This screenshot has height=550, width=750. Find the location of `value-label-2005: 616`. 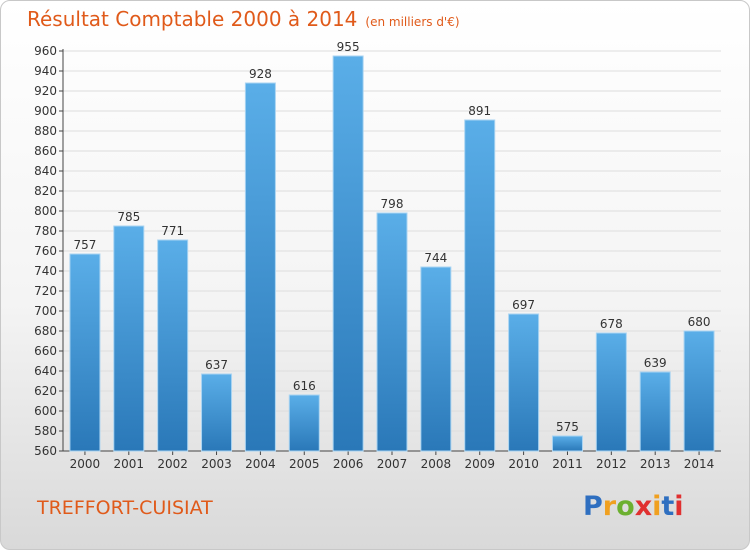

value-label-2005: 616 is located at coordinates (304, 386).